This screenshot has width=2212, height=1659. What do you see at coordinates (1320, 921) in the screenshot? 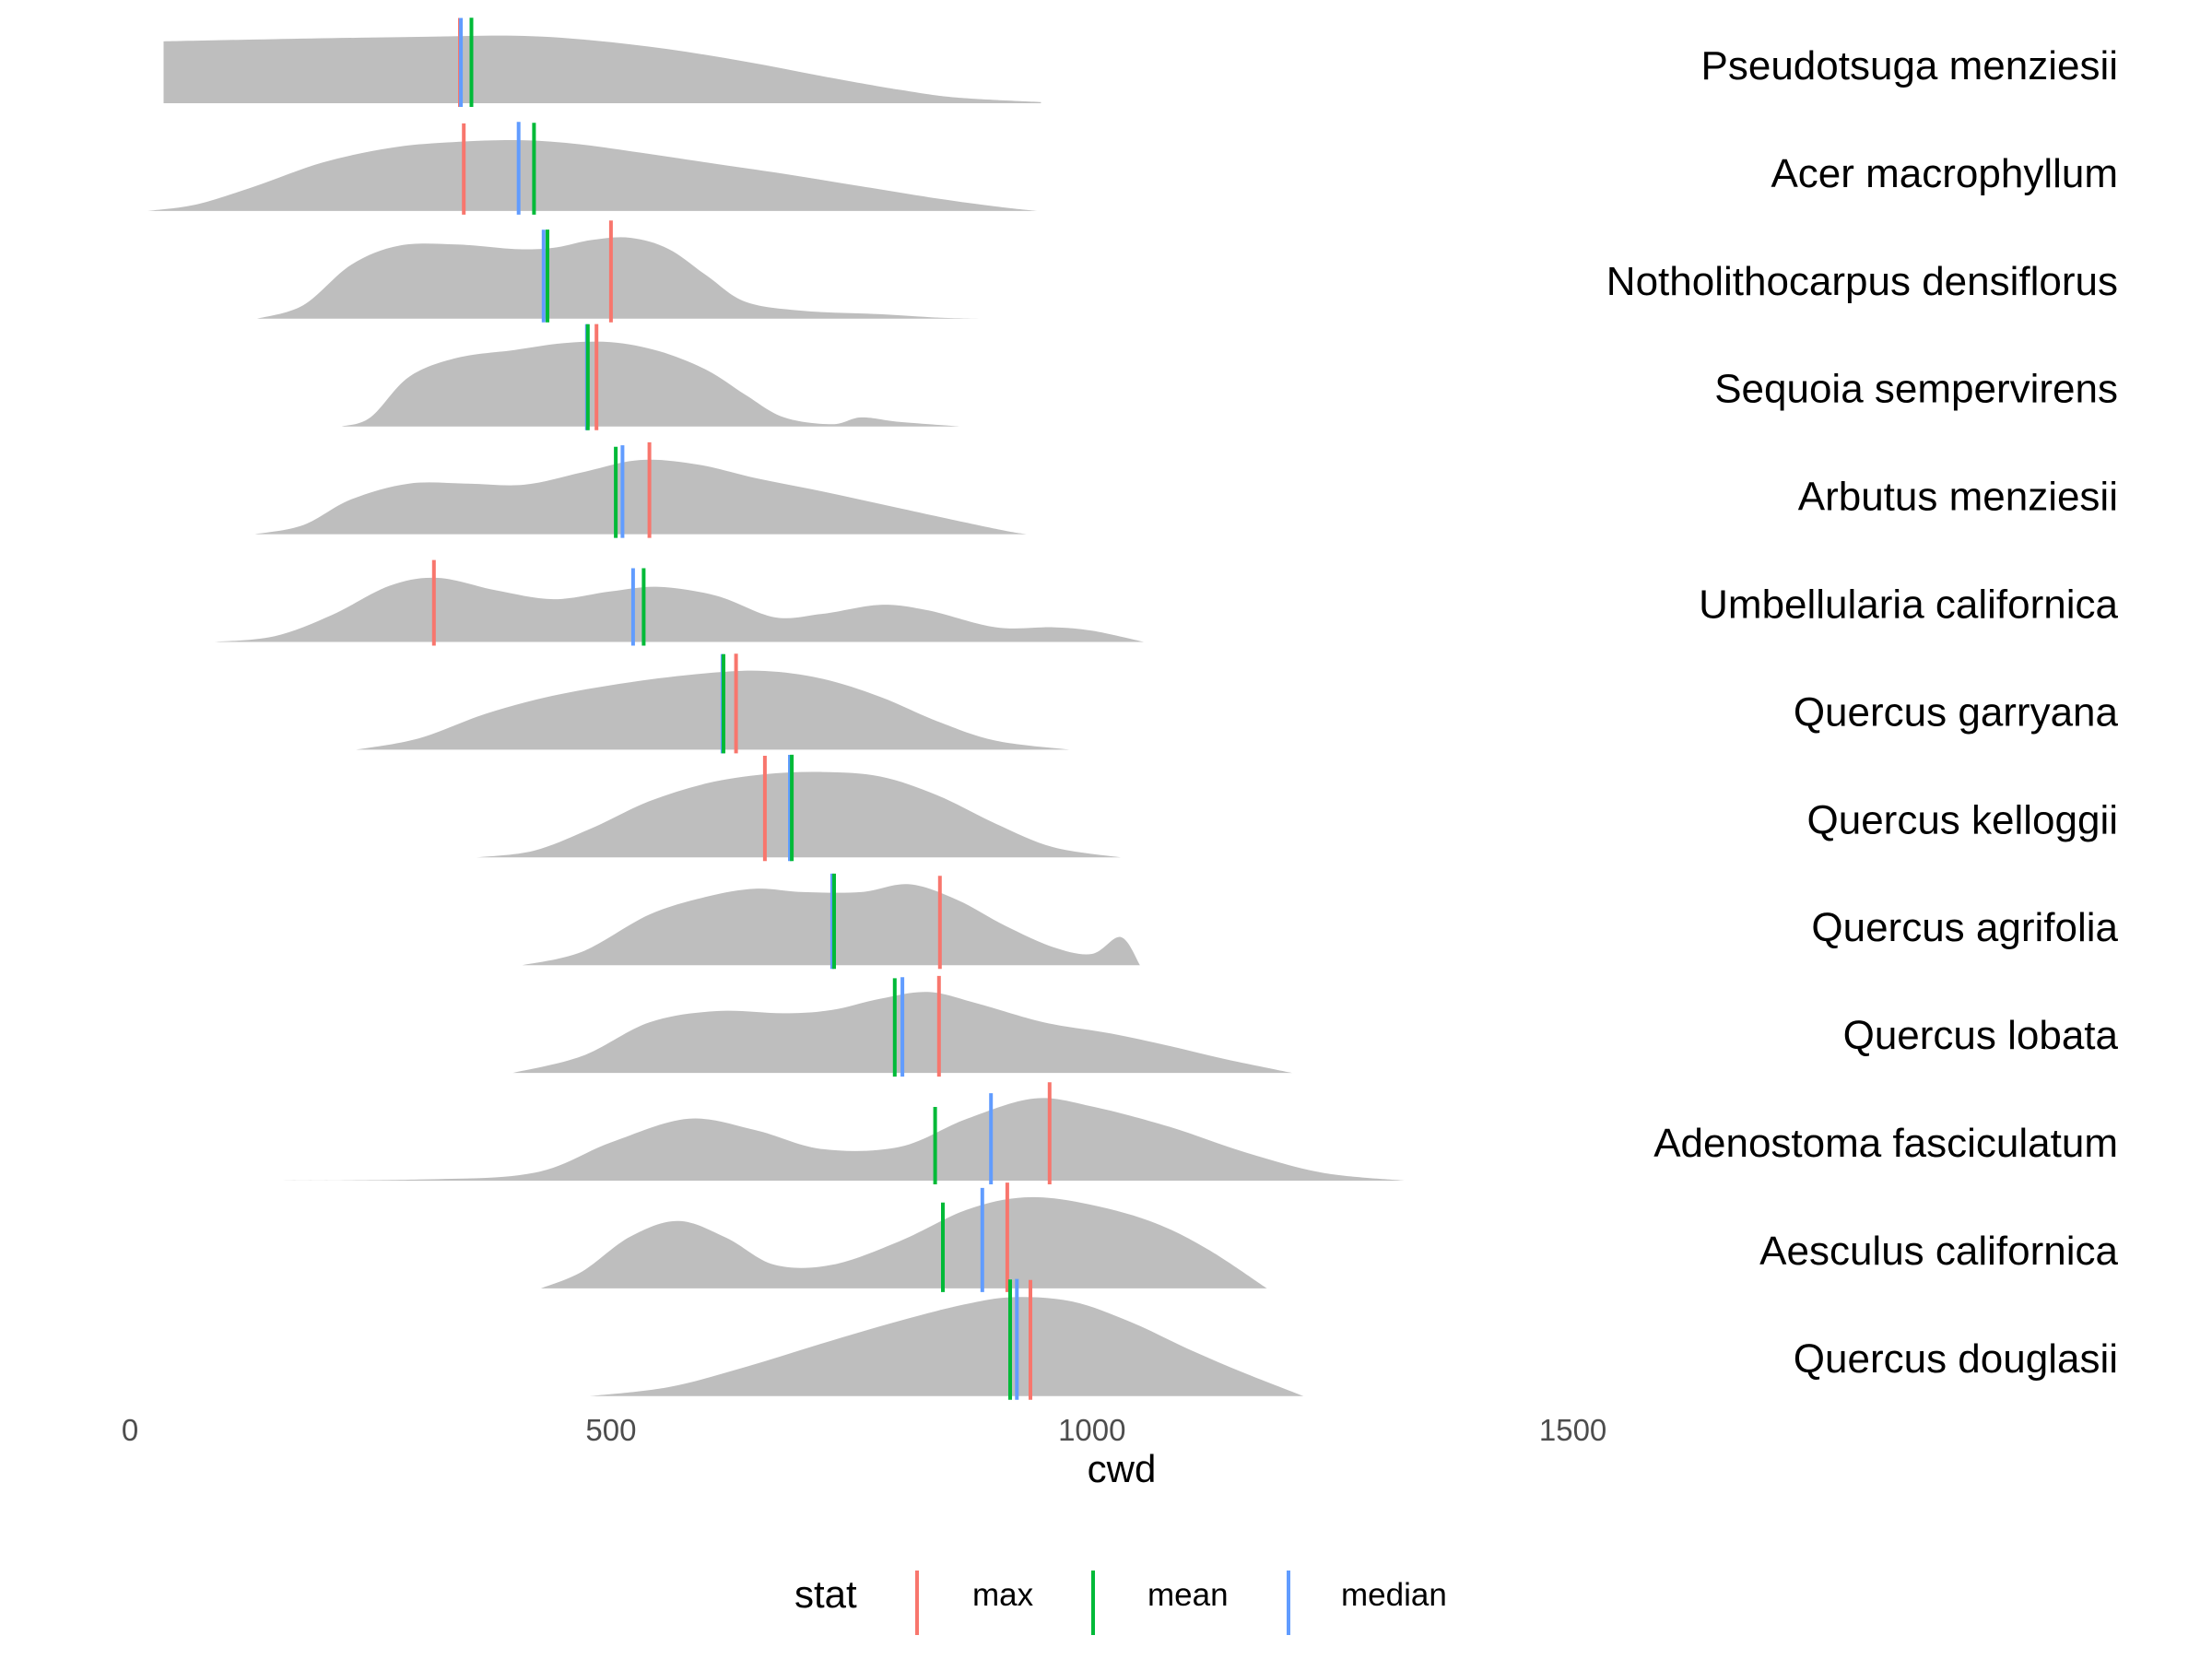
I see `ridge-group: Quercus agrifolia` at bounding box center [1320, 921].